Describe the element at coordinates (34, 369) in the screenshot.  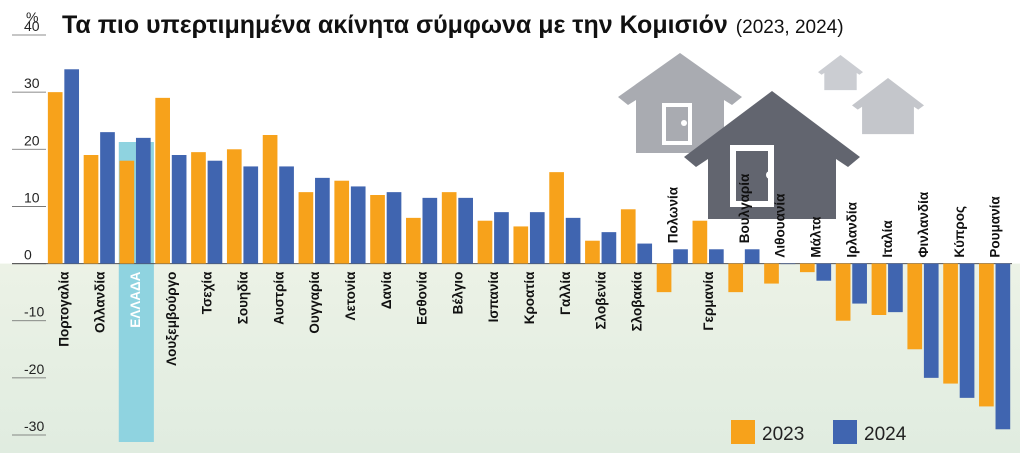
I see `y-tick-label: -20` at that location.